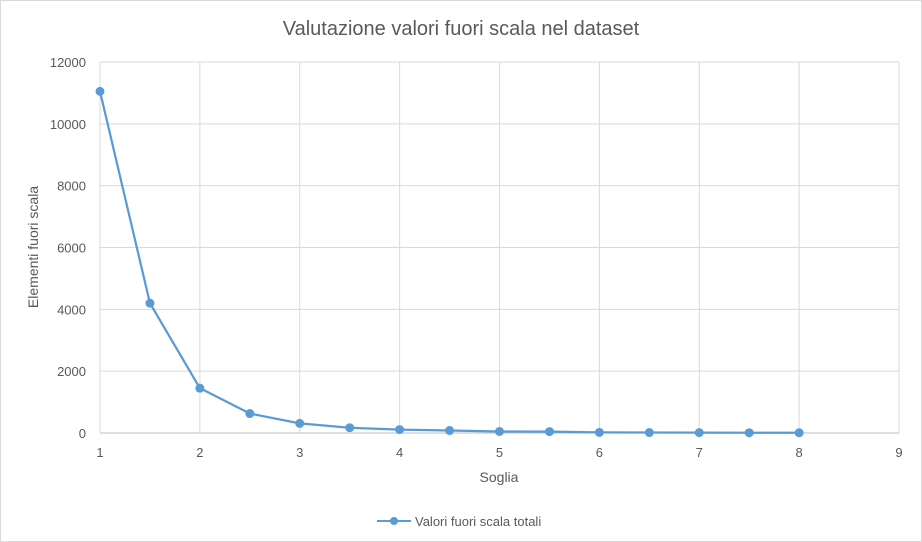 This screenshot has height=542, width=922. Describe the element at coordinates (68, 62) in the screenshot. I see `y-tick-label: 12000` at that location.